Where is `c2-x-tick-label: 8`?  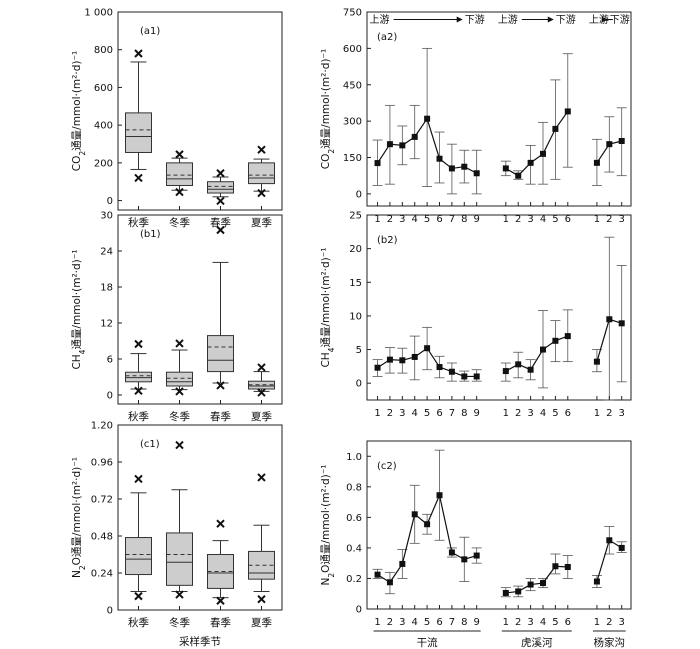
c2-x-tick-label: 8 is located at coordinates (464, 622).